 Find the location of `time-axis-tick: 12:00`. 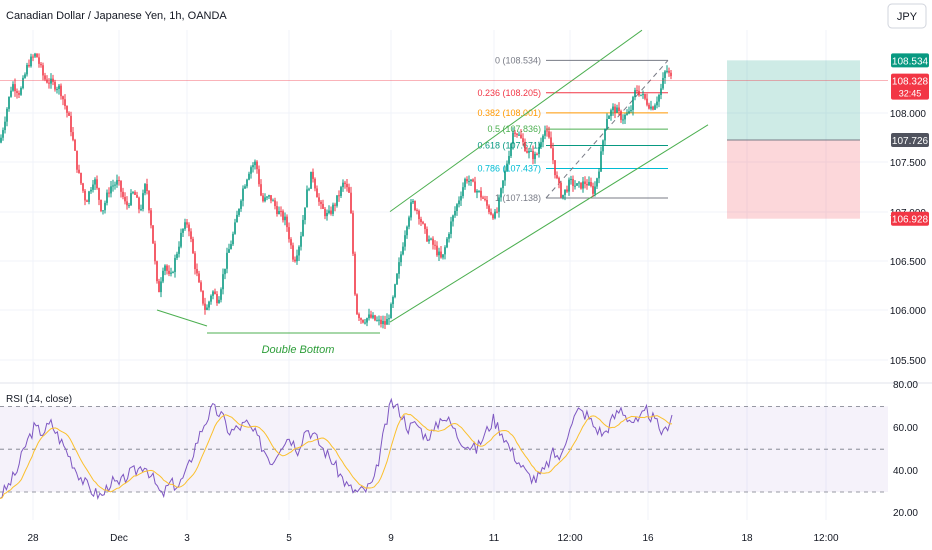

time-axis-tick: 12:00 is located at coordinates (569, 538).